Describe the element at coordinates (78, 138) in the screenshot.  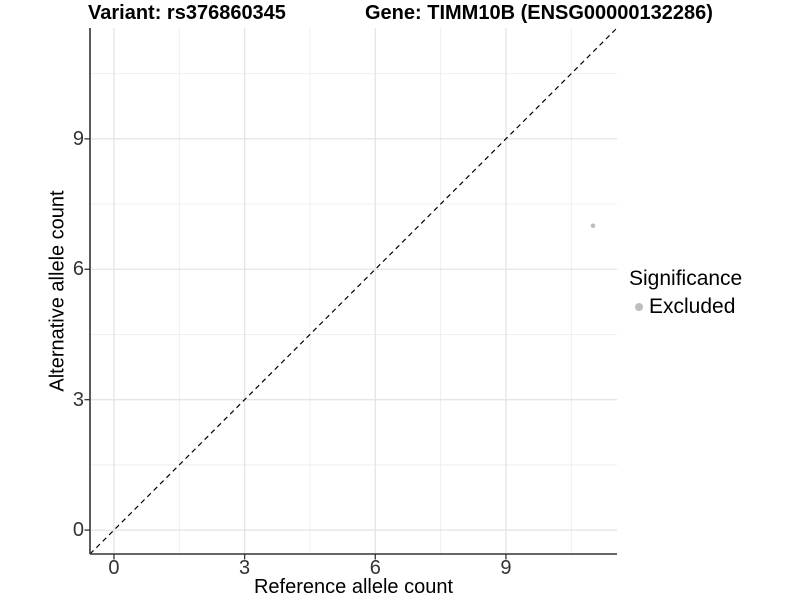
I see `y-tick-label: 9` at that location.